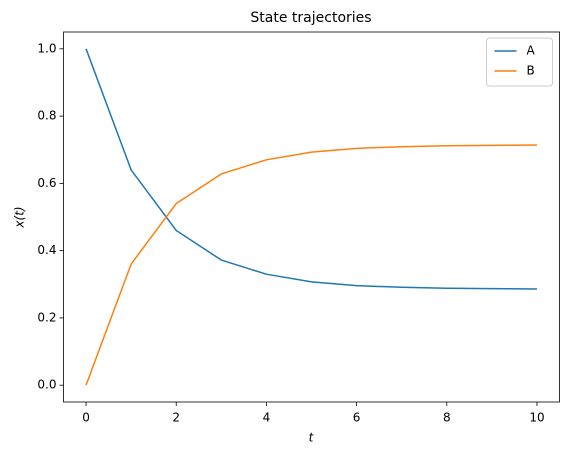 The height and width of the screenshot is (459, 569). I want to click on y-tick-label: 0.6, so click(46, 183).